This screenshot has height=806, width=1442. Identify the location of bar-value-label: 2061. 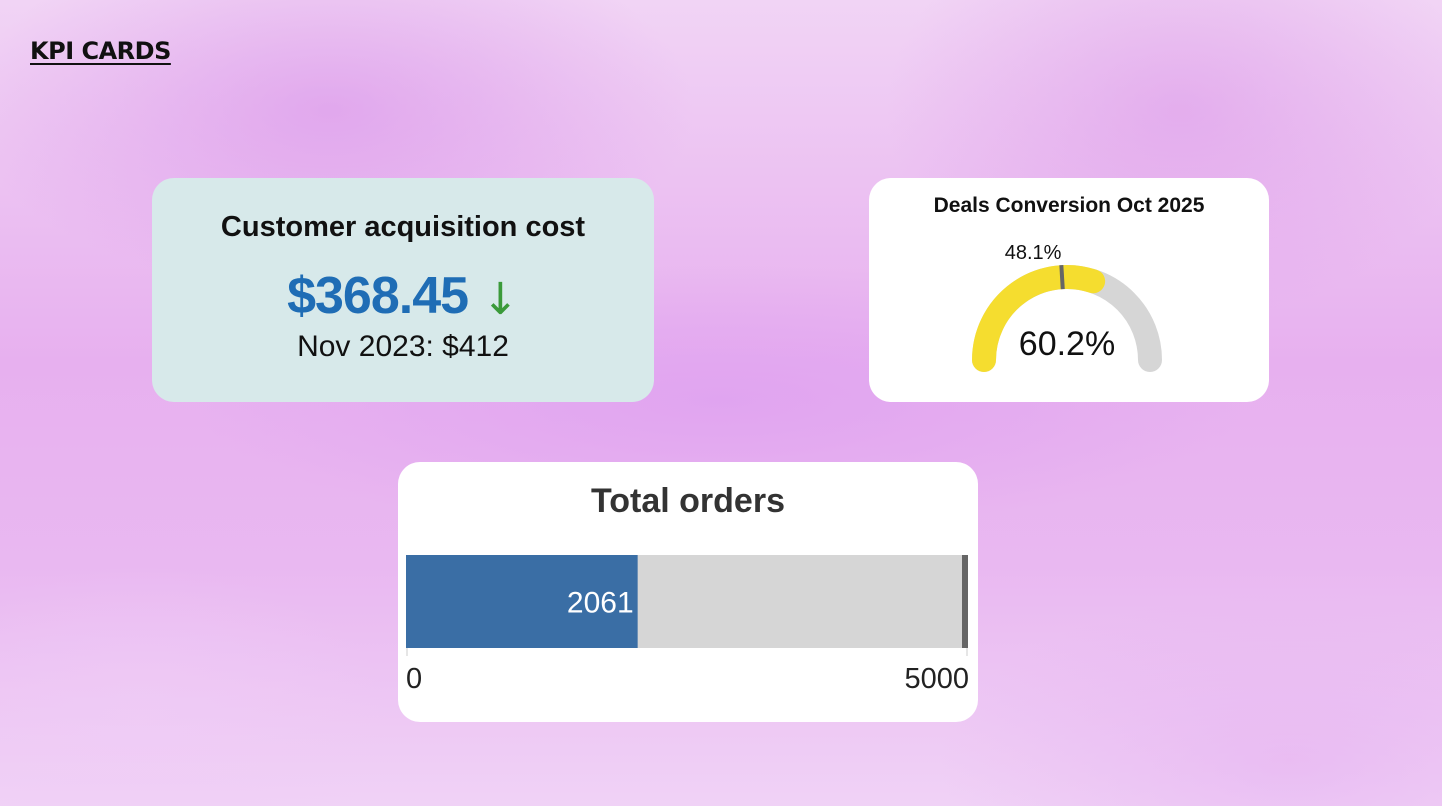
(600, 603).